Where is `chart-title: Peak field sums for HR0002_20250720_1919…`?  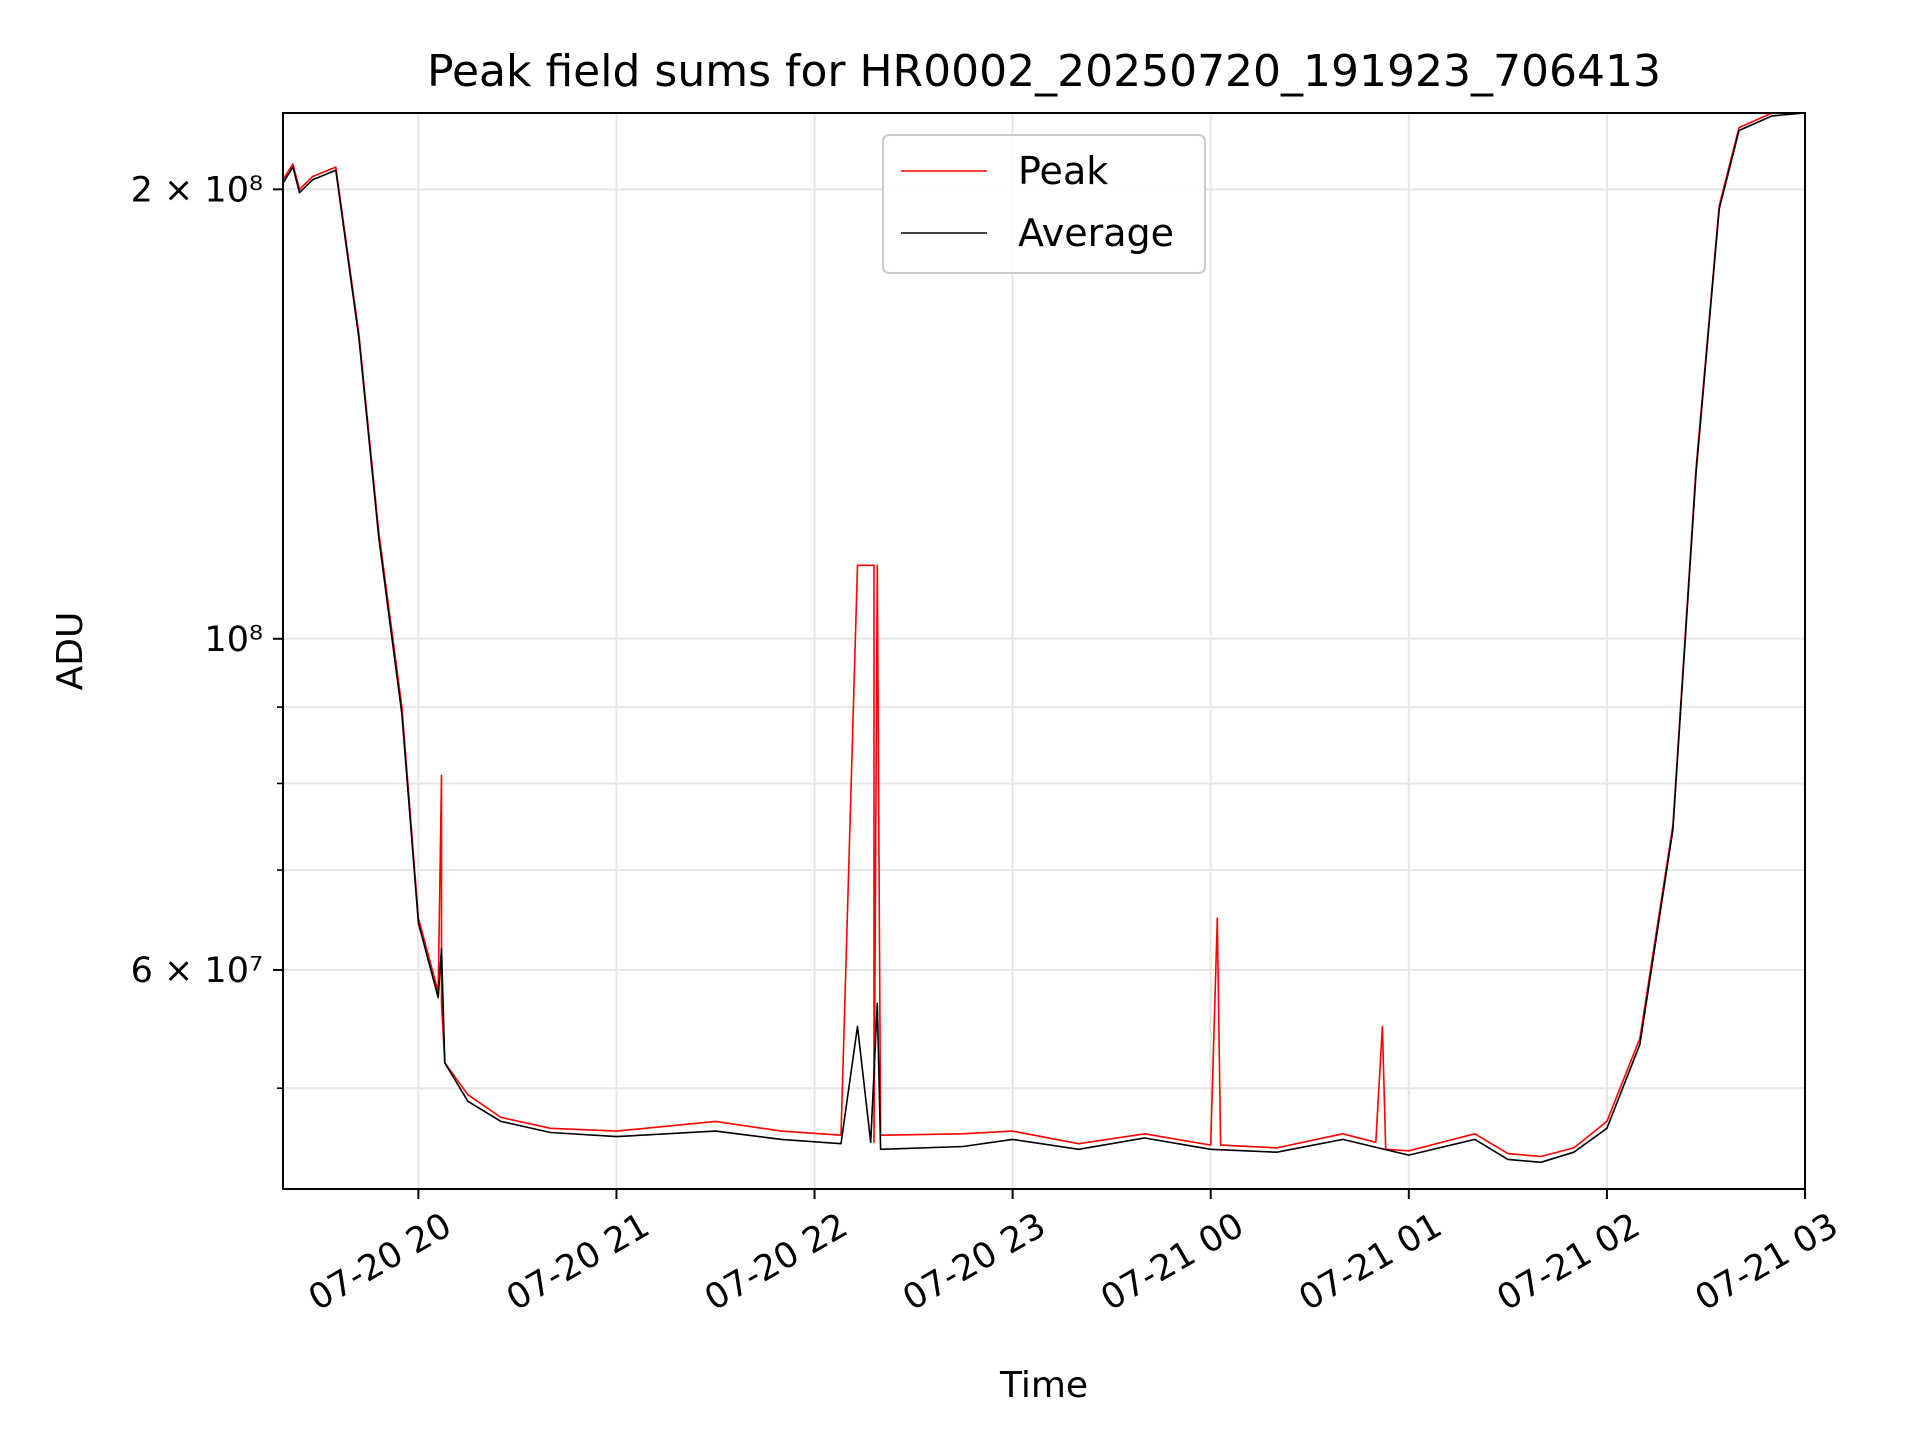 chart-title: Peak field sums for HR0002_20250720_1919… is located at coordinates (1044, 71).